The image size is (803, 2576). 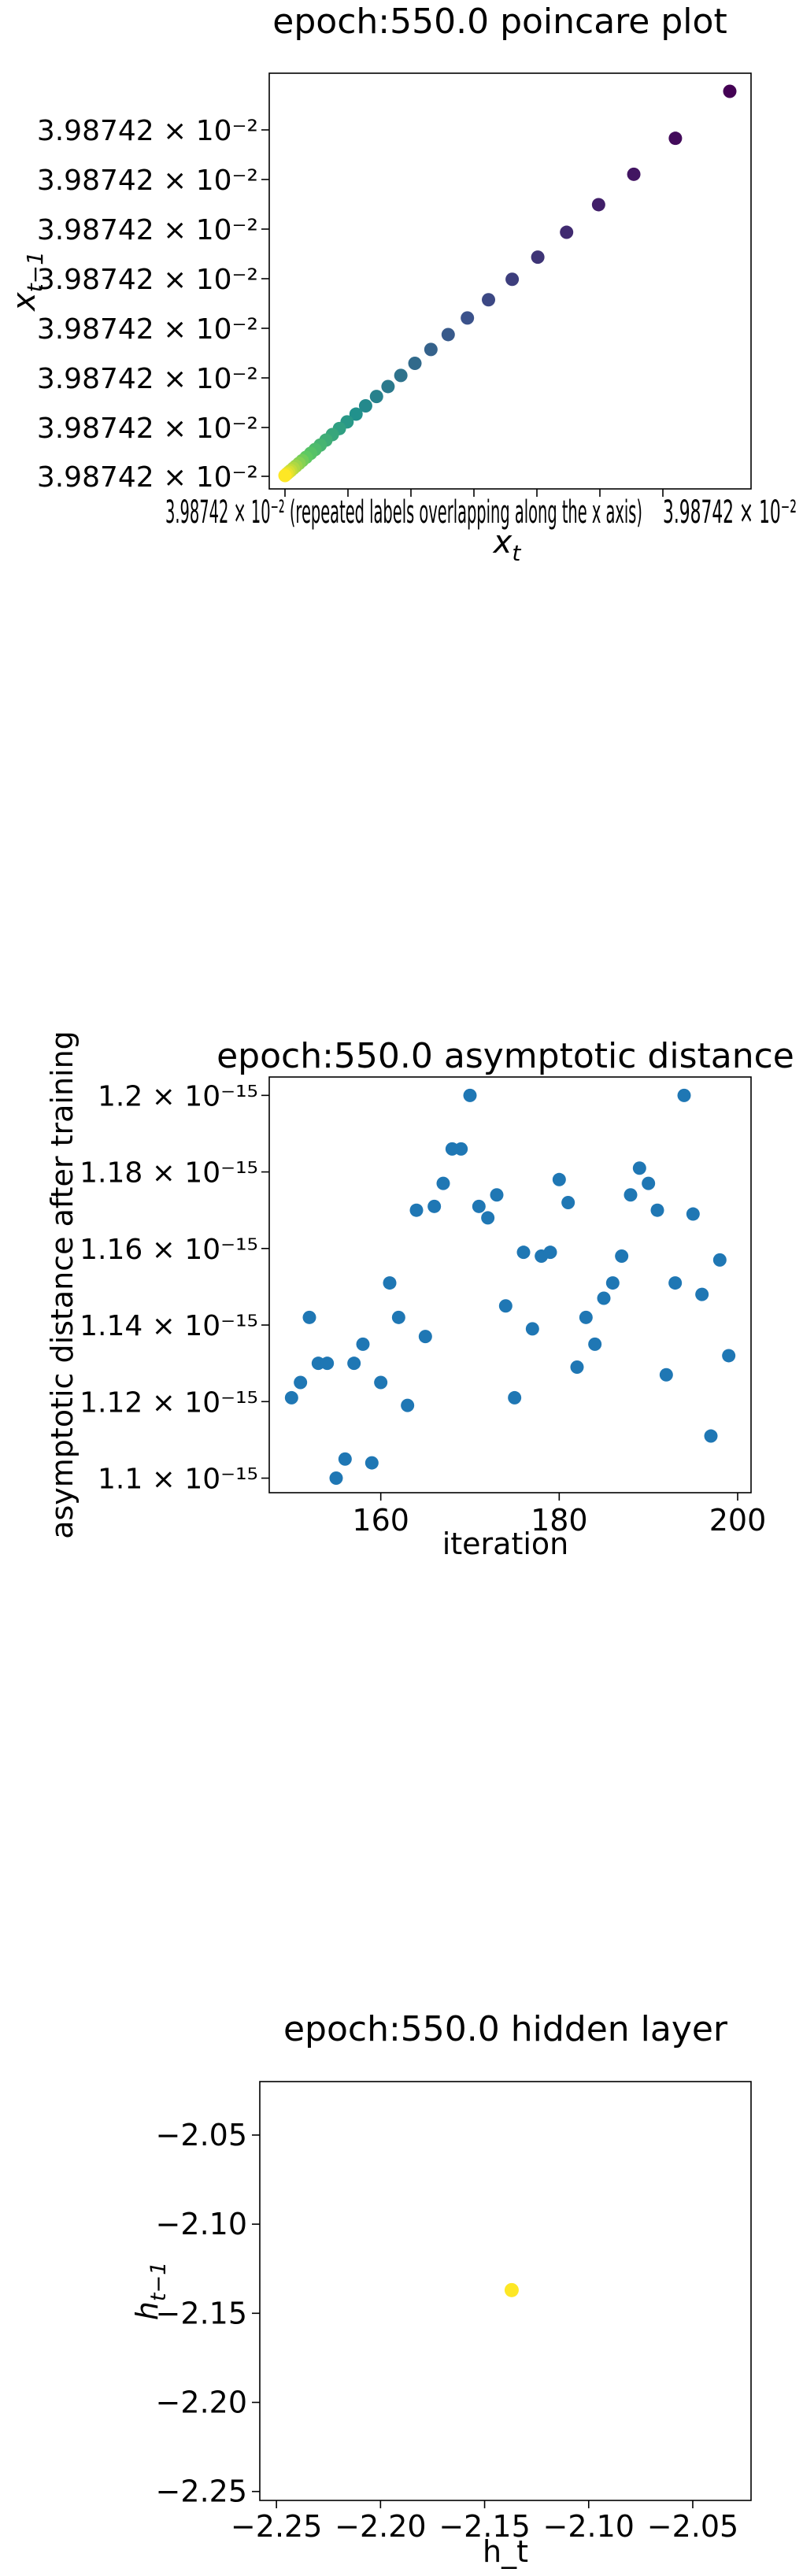 What do you see at coordinates (738, 1520) in the screenshot?
I see `distance-x-tick-label: 200` at bounding box center [738, 1520].